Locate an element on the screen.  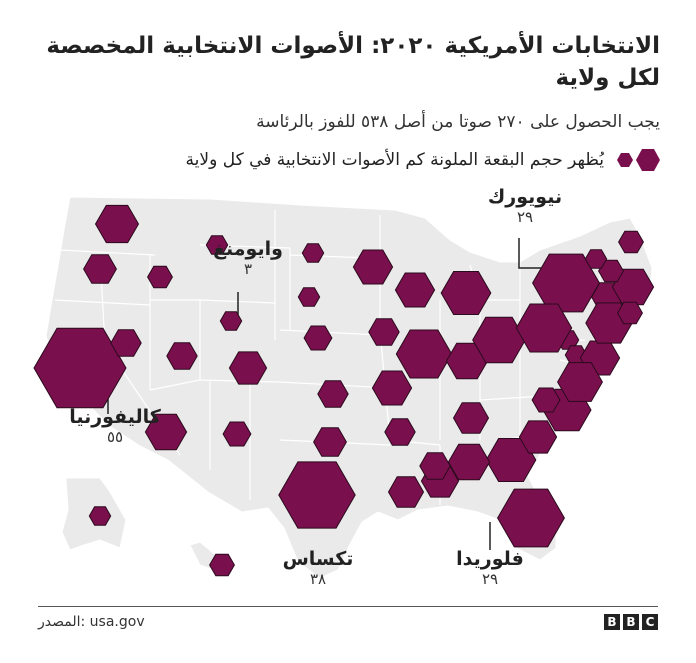
callout-florida: فلوريدا ٢٩ is located at coordinates (490, 568).